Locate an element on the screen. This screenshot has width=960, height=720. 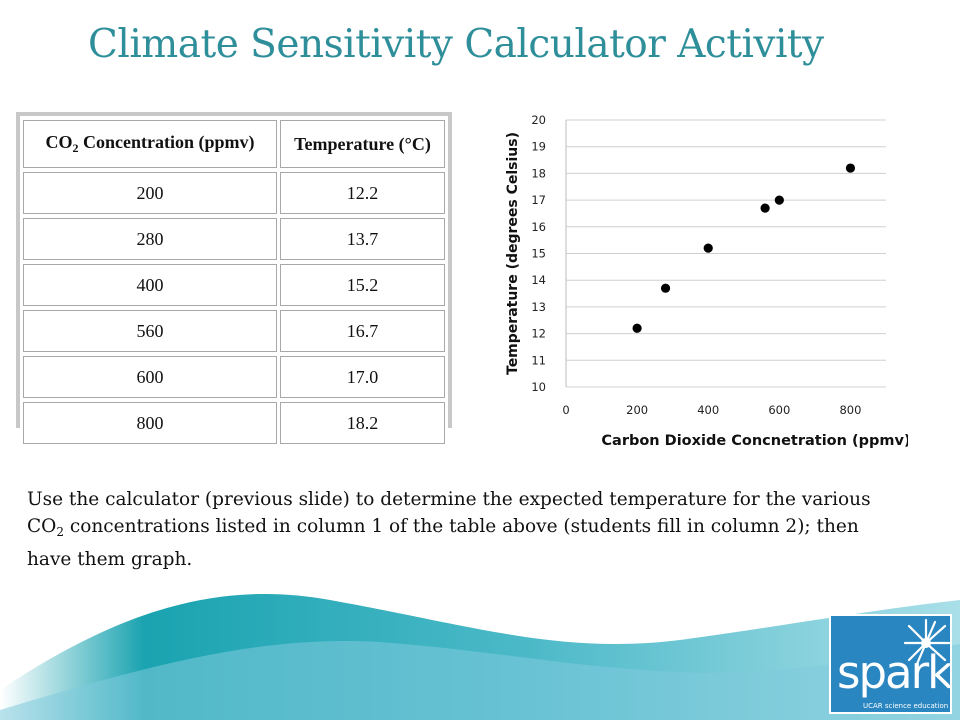
x-tick-label: 600 is located at coordinates (779, 410).